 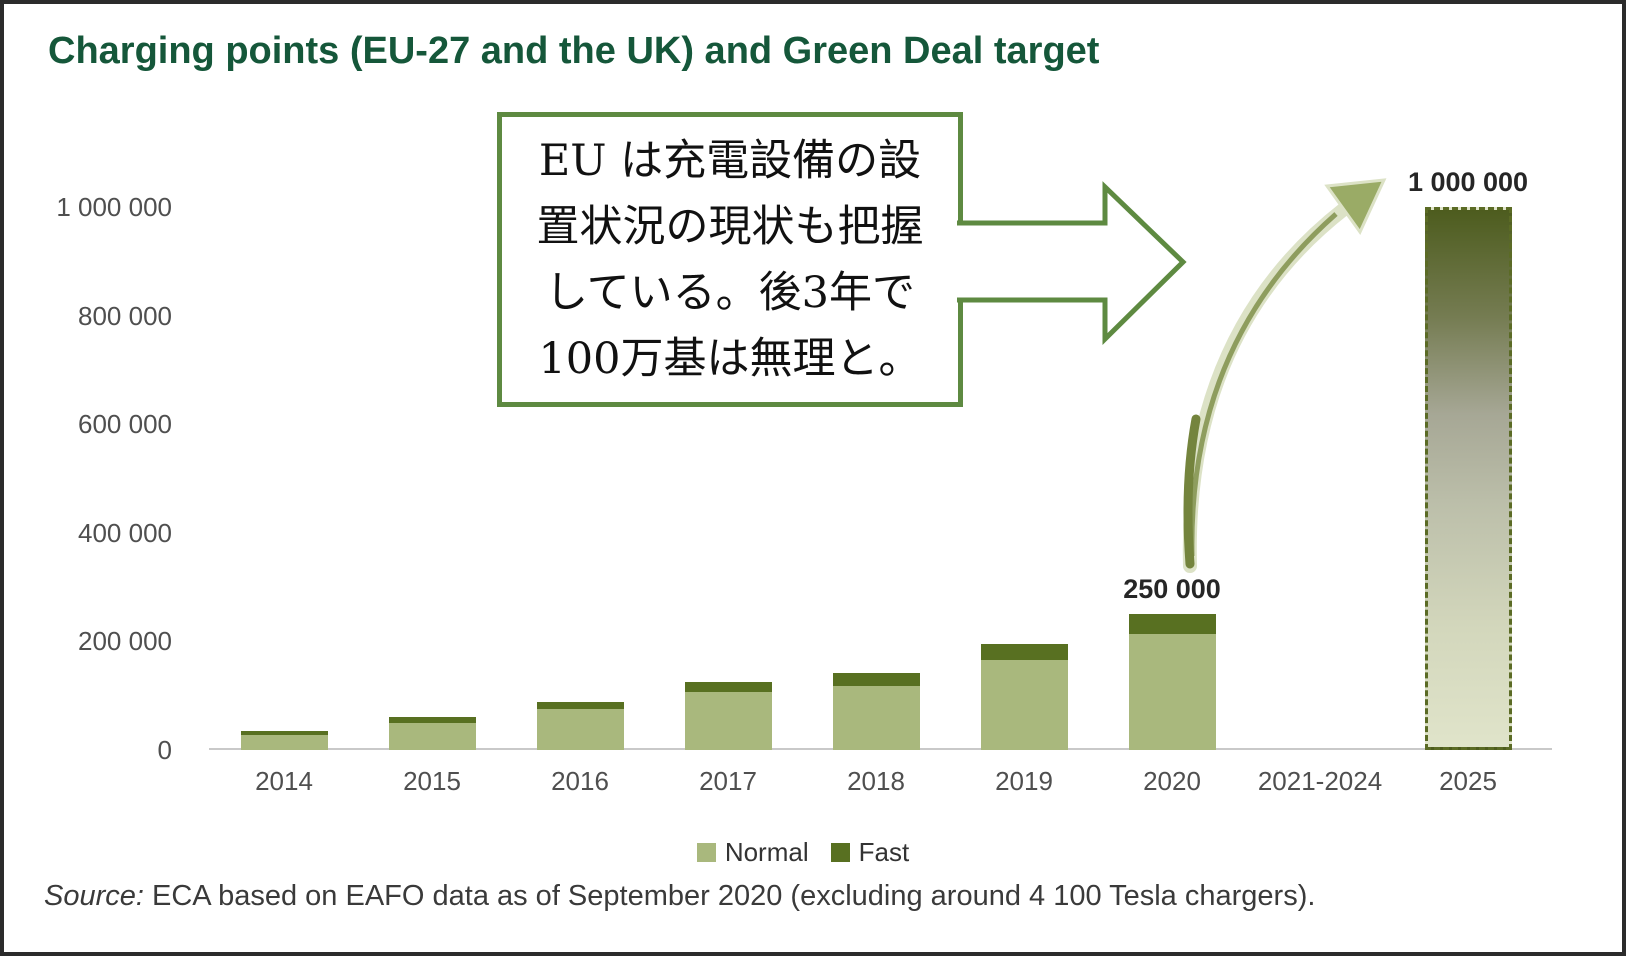 I want to click on bar-fast-2018, so click(x=876, y=679).